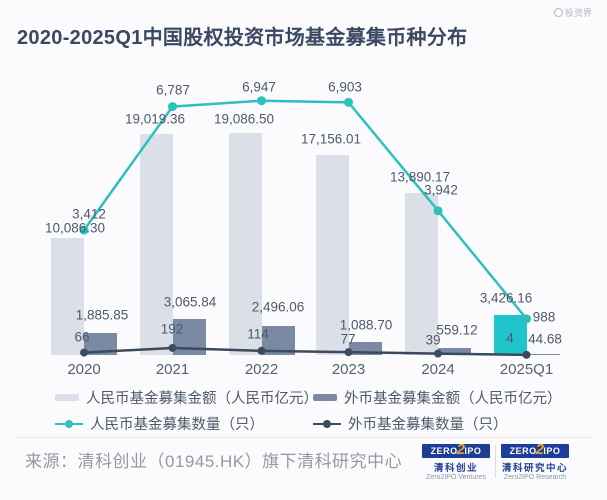 The width and height of the screenshot is (607, 500). Describe the element at coordinates (172, 369) in the screenshot. I see `x-tick-2021: 2021` at that location.